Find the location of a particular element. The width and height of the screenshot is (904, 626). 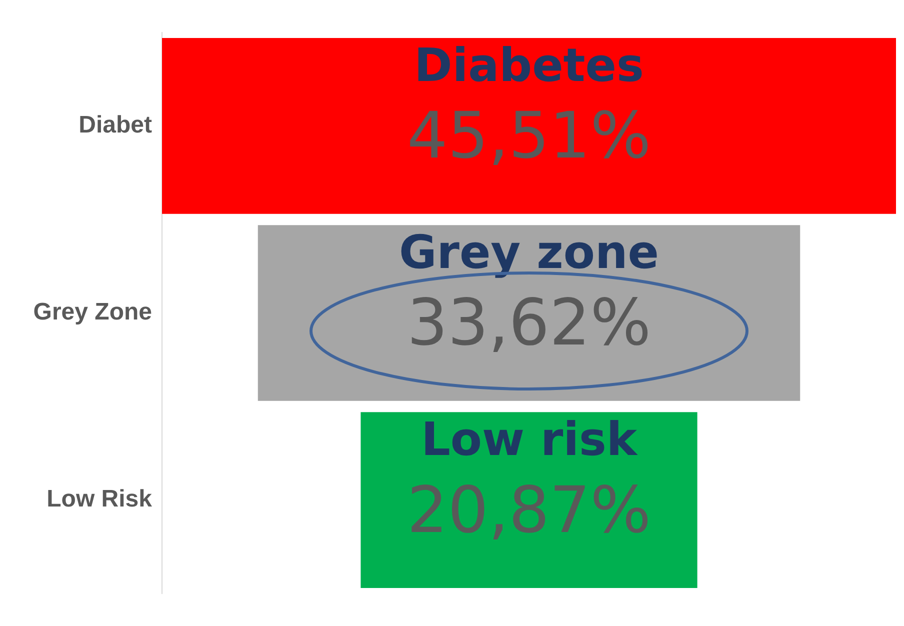

category-label: Diabet is located at coordinates (115, 125).